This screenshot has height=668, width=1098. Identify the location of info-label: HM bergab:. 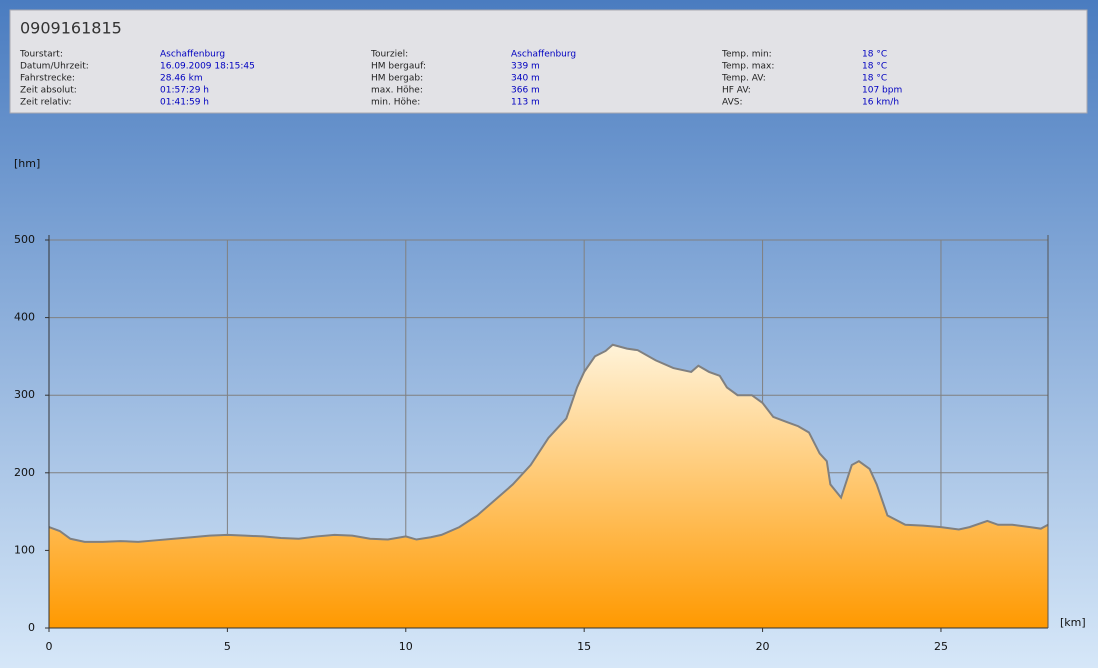
(397, 79).